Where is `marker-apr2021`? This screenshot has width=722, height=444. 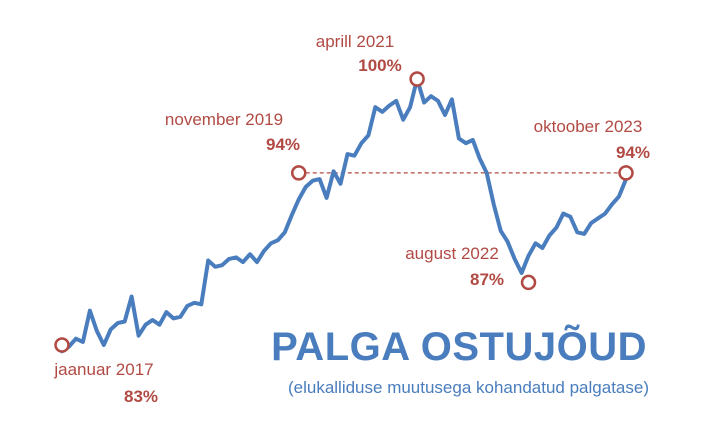 marker-apr2021 is located at coordinates (417, 79).